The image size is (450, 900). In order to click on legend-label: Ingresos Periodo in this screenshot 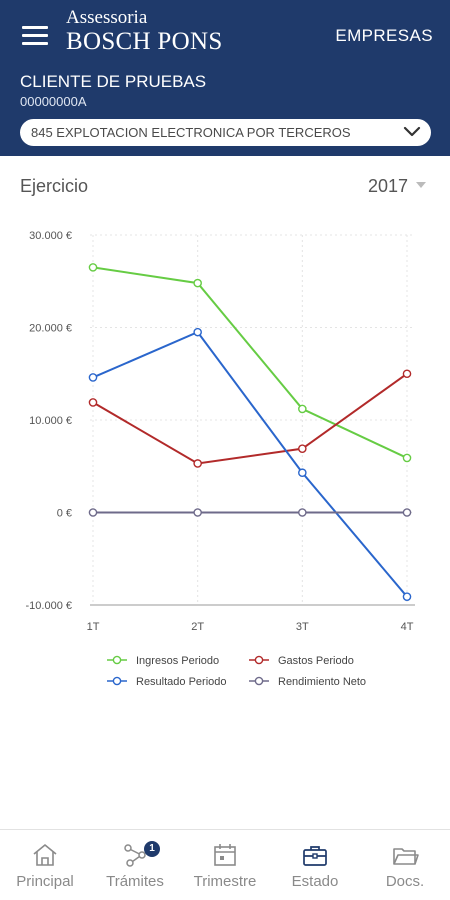, I will do `click(177, 661)`.